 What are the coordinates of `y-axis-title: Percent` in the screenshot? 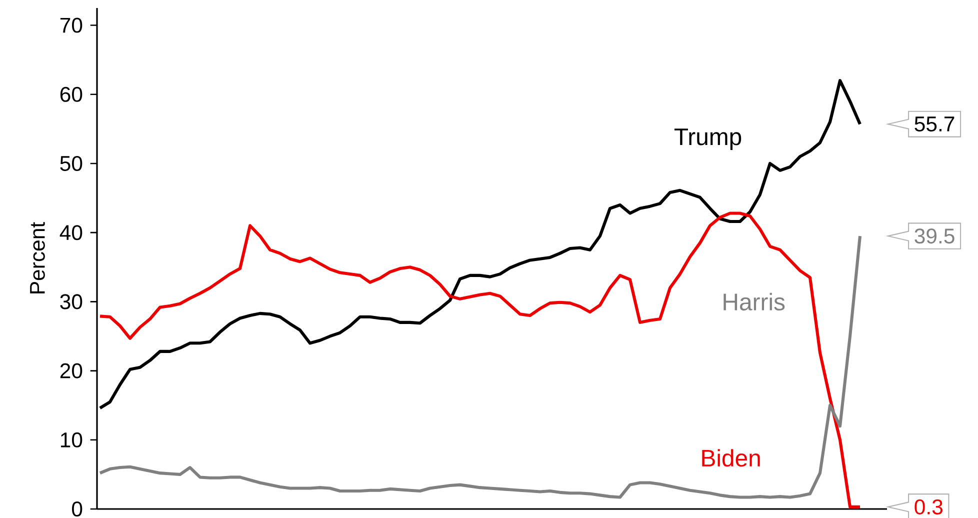 It's located at (37, 258).